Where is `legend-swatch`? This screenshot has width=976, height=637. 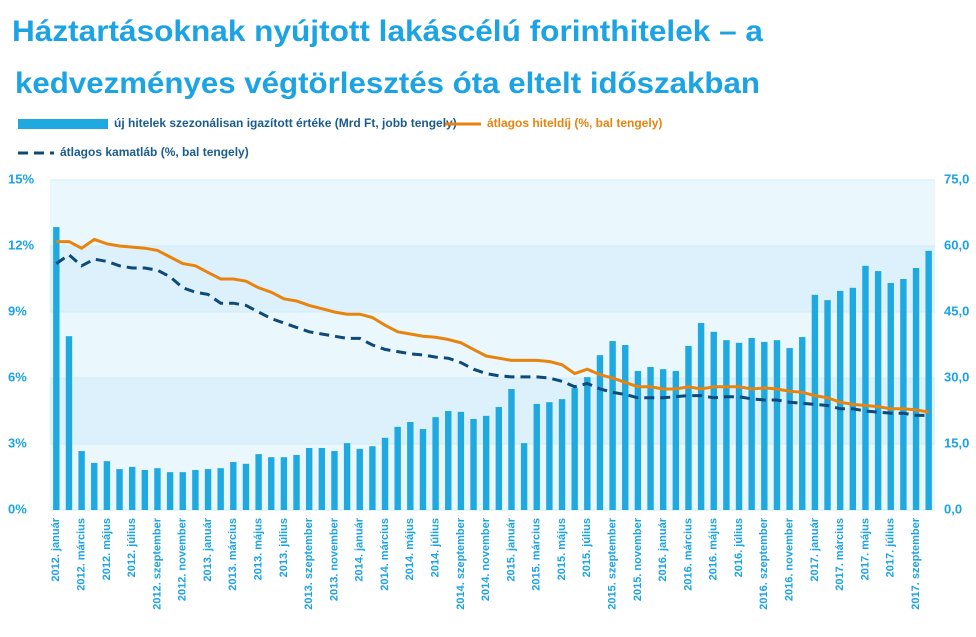
legend-swatch is located at coordinates (63, 124).